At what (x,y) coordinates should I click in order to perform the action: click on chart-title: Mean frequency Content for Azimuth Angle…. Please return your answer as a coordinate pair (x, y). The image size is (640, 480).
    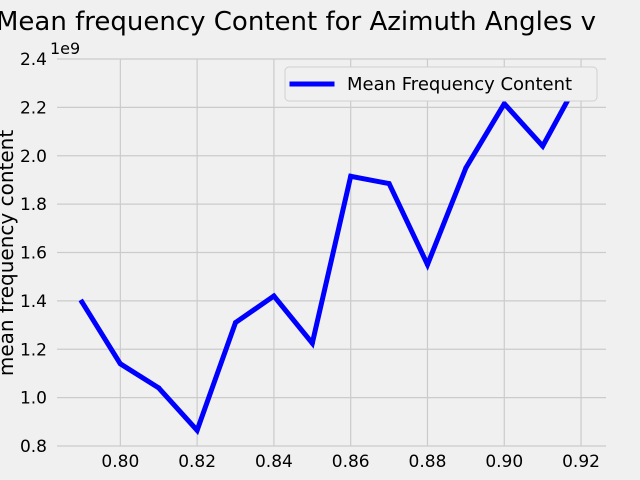
    Looking at the image, I should click on (298, 22).